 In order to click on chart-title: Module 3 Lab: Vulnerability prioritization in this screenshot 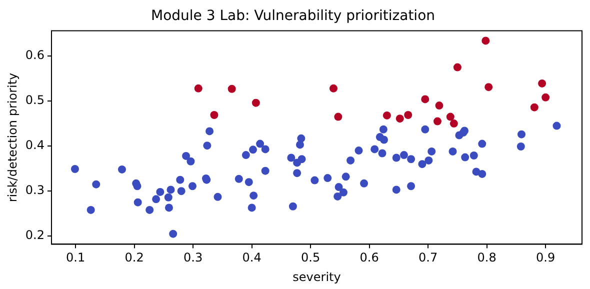, I will do `click(293, 16)`.